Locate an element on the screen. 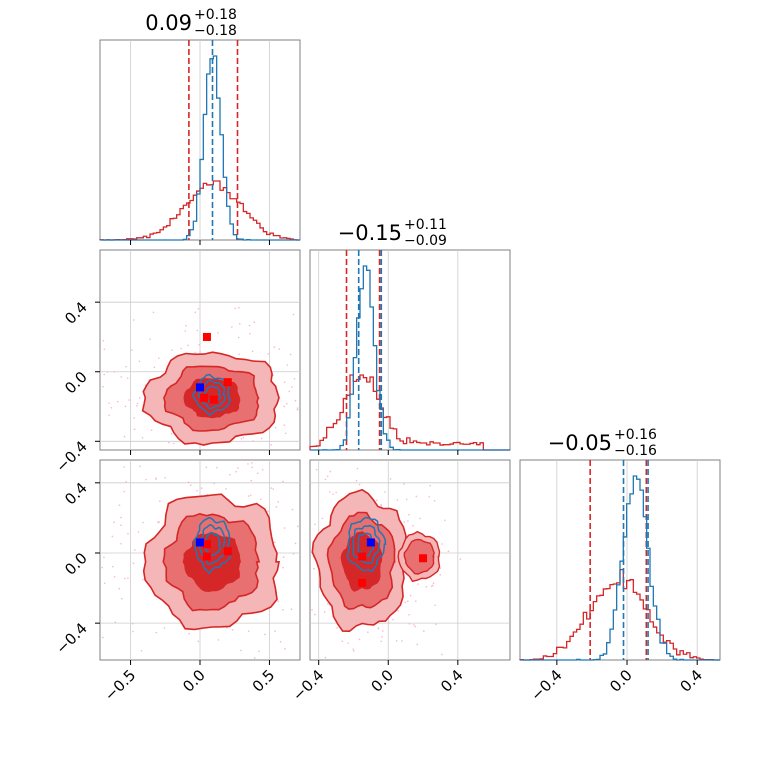  contour-p1-vs-p0-panel is located at coordinates (200, 350).